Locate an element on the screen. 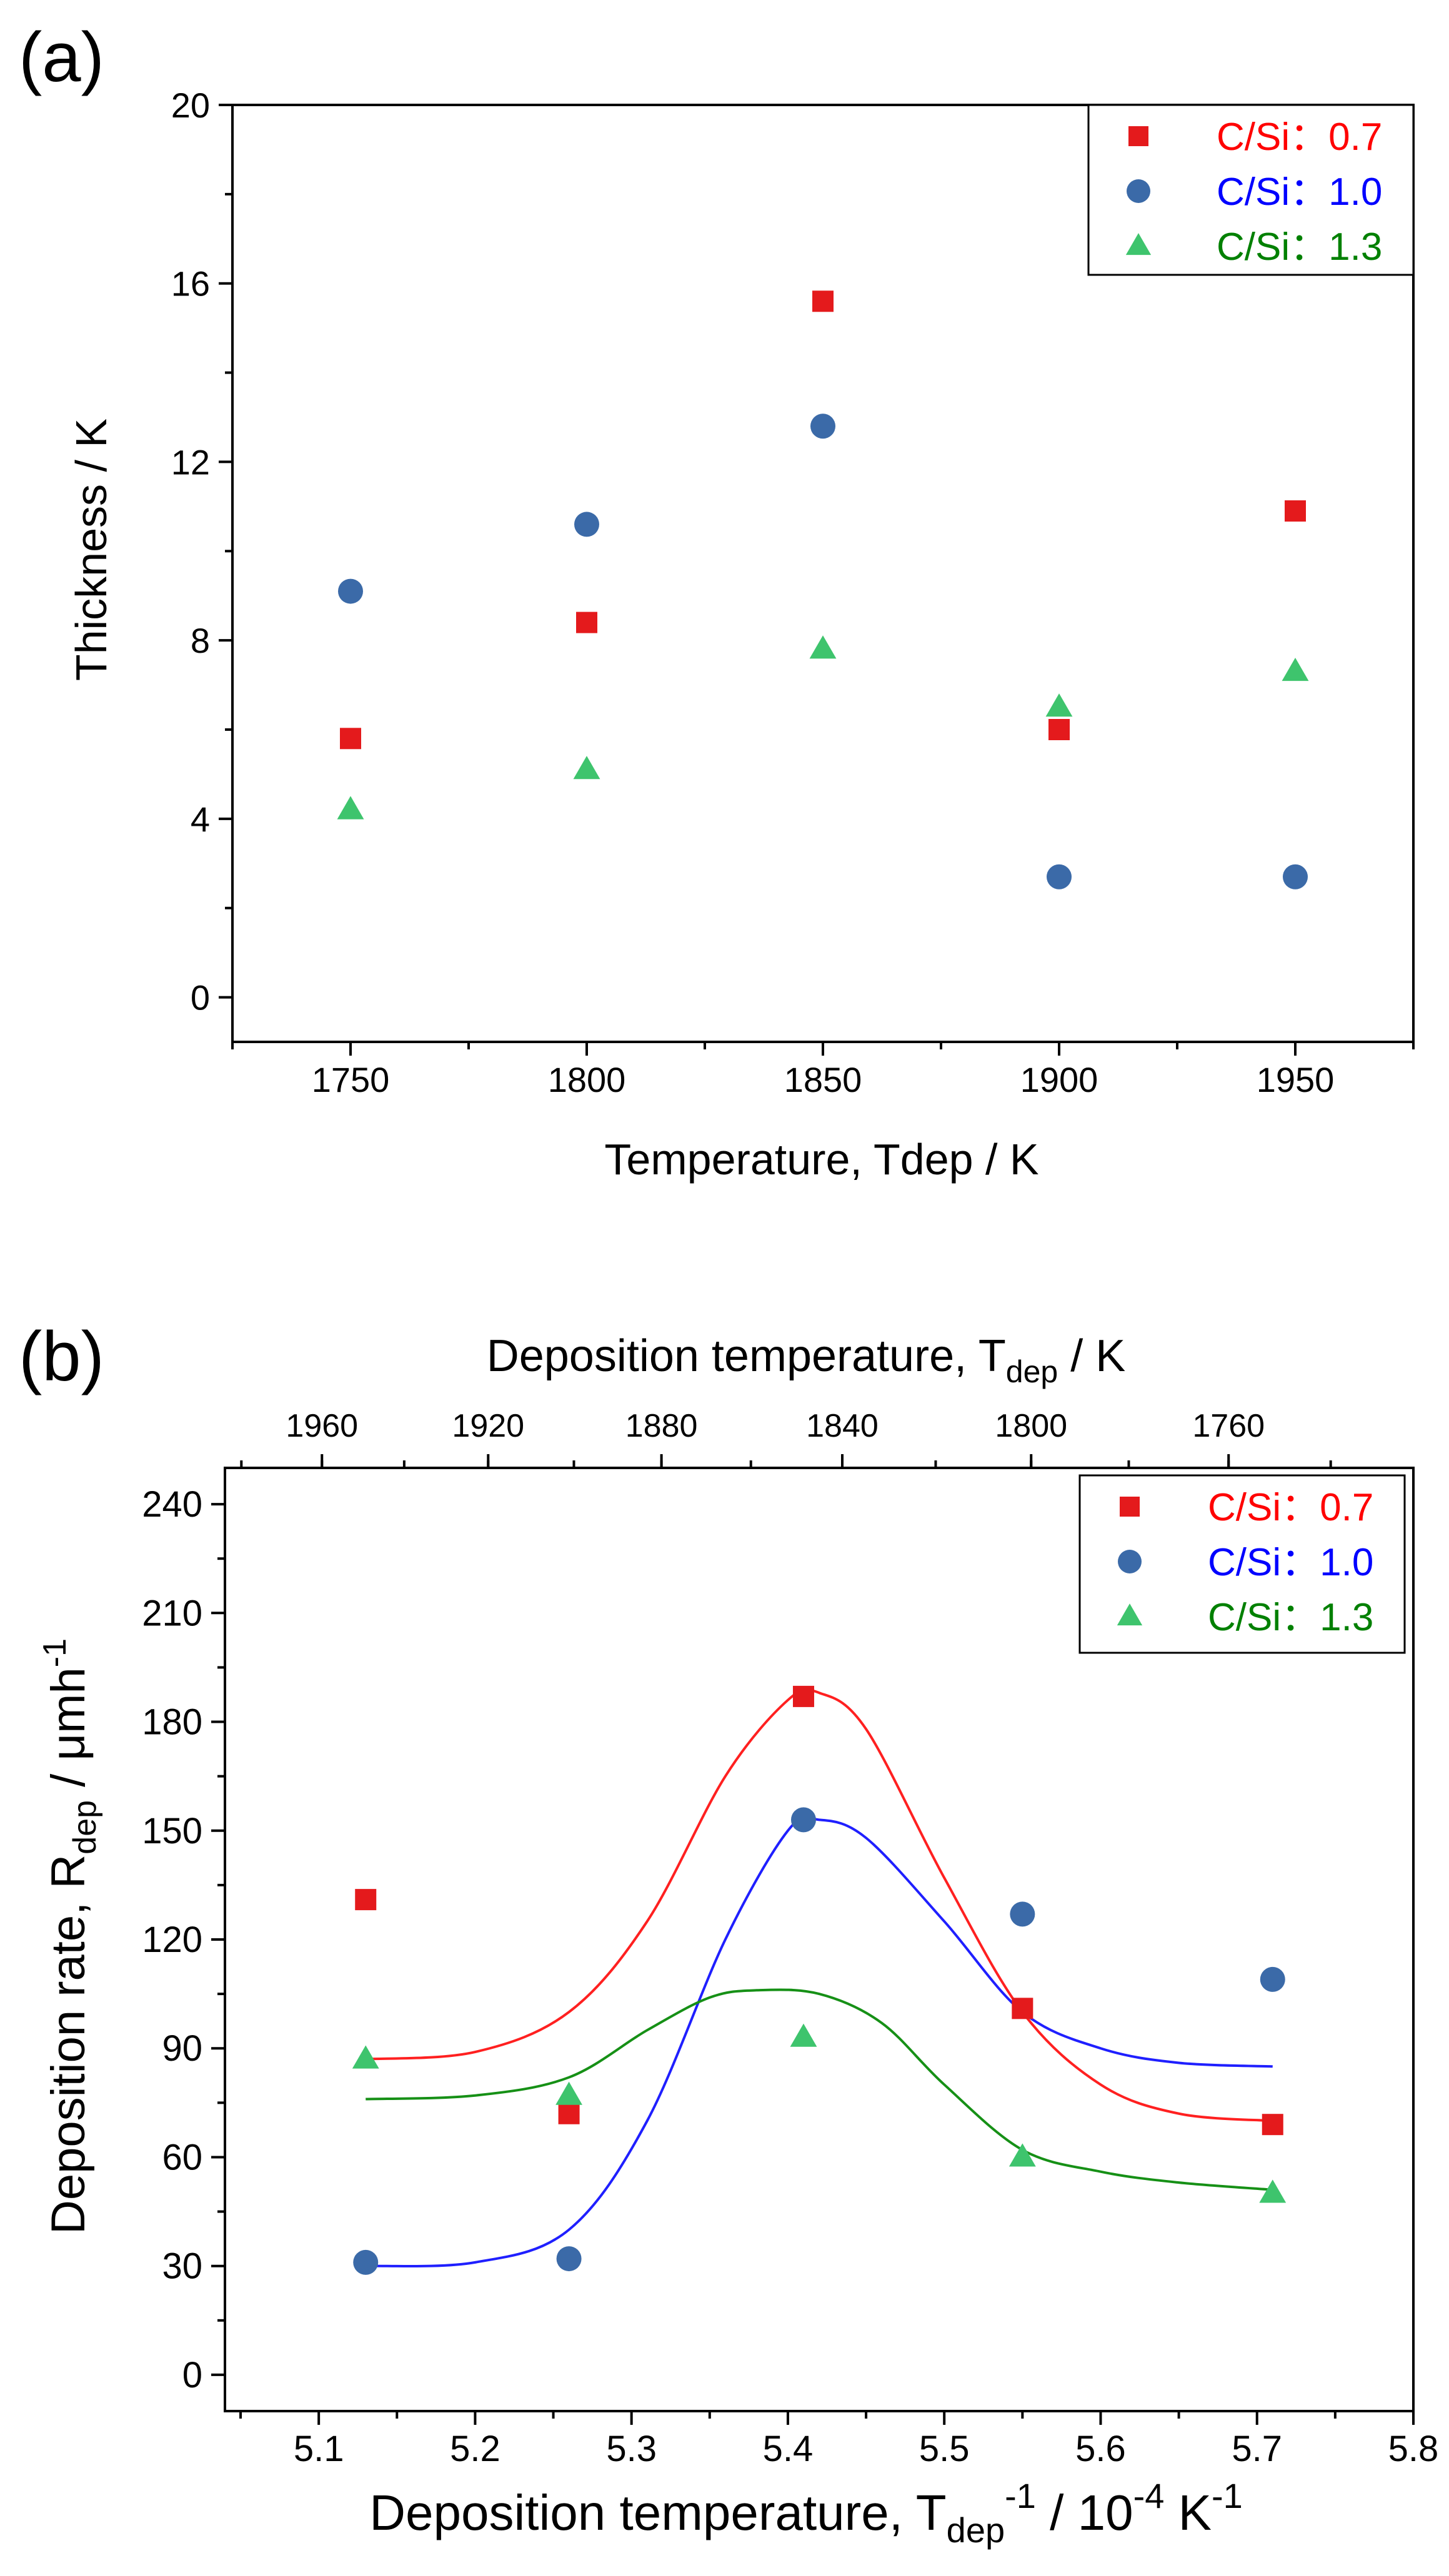 This screenshot has width=1449, height=2576. x2-tick-label: 1880 is located at coordinates (661, 1426).